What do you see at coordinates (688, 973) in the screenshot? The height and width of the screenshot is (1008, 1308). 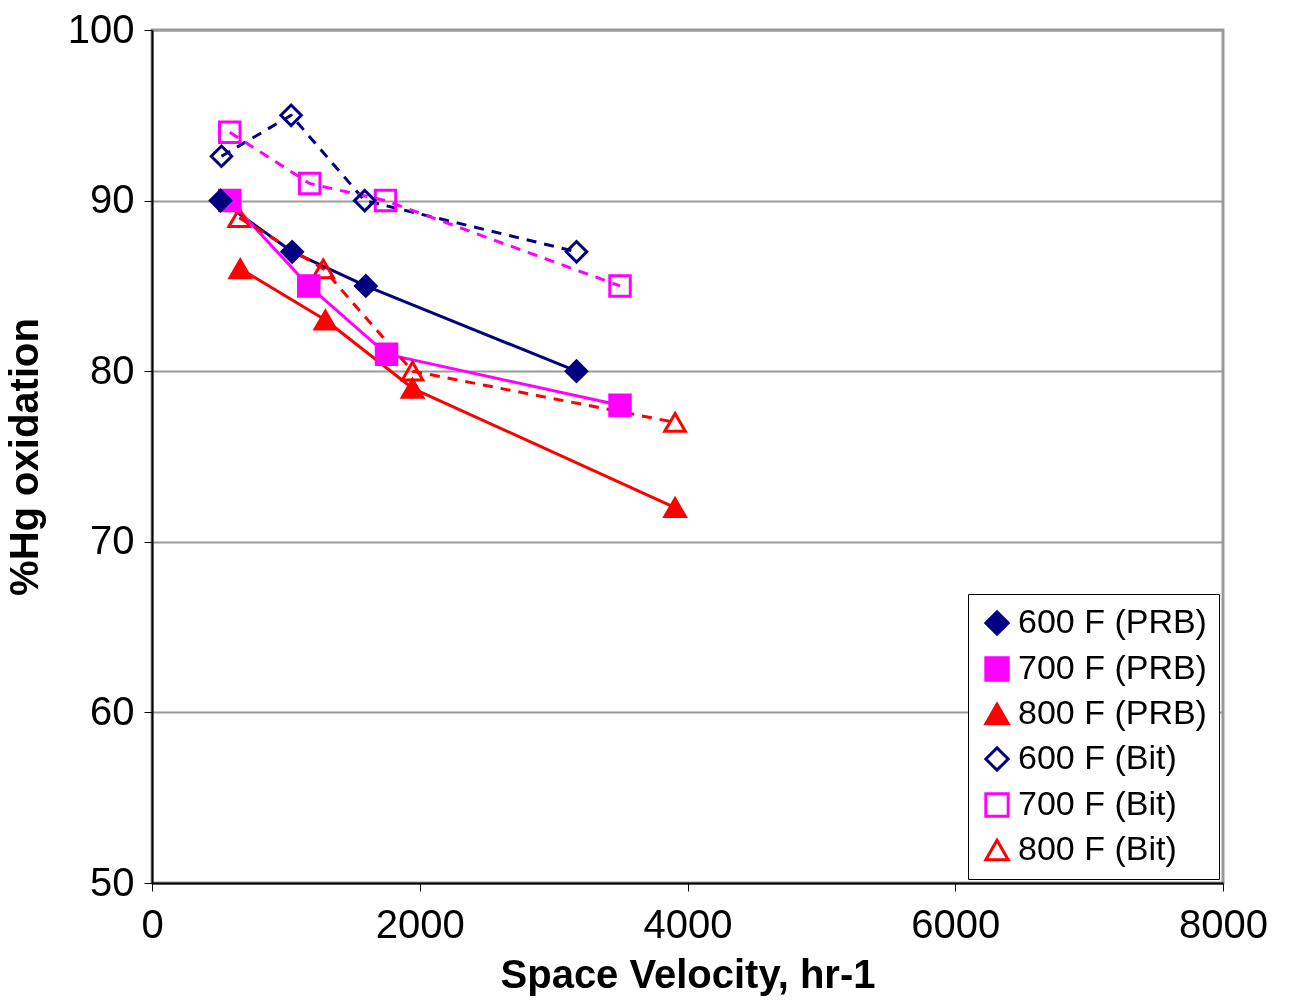 I see `x-axis-title: Space Velocity, hr-1` at bounding box center [688, 973].